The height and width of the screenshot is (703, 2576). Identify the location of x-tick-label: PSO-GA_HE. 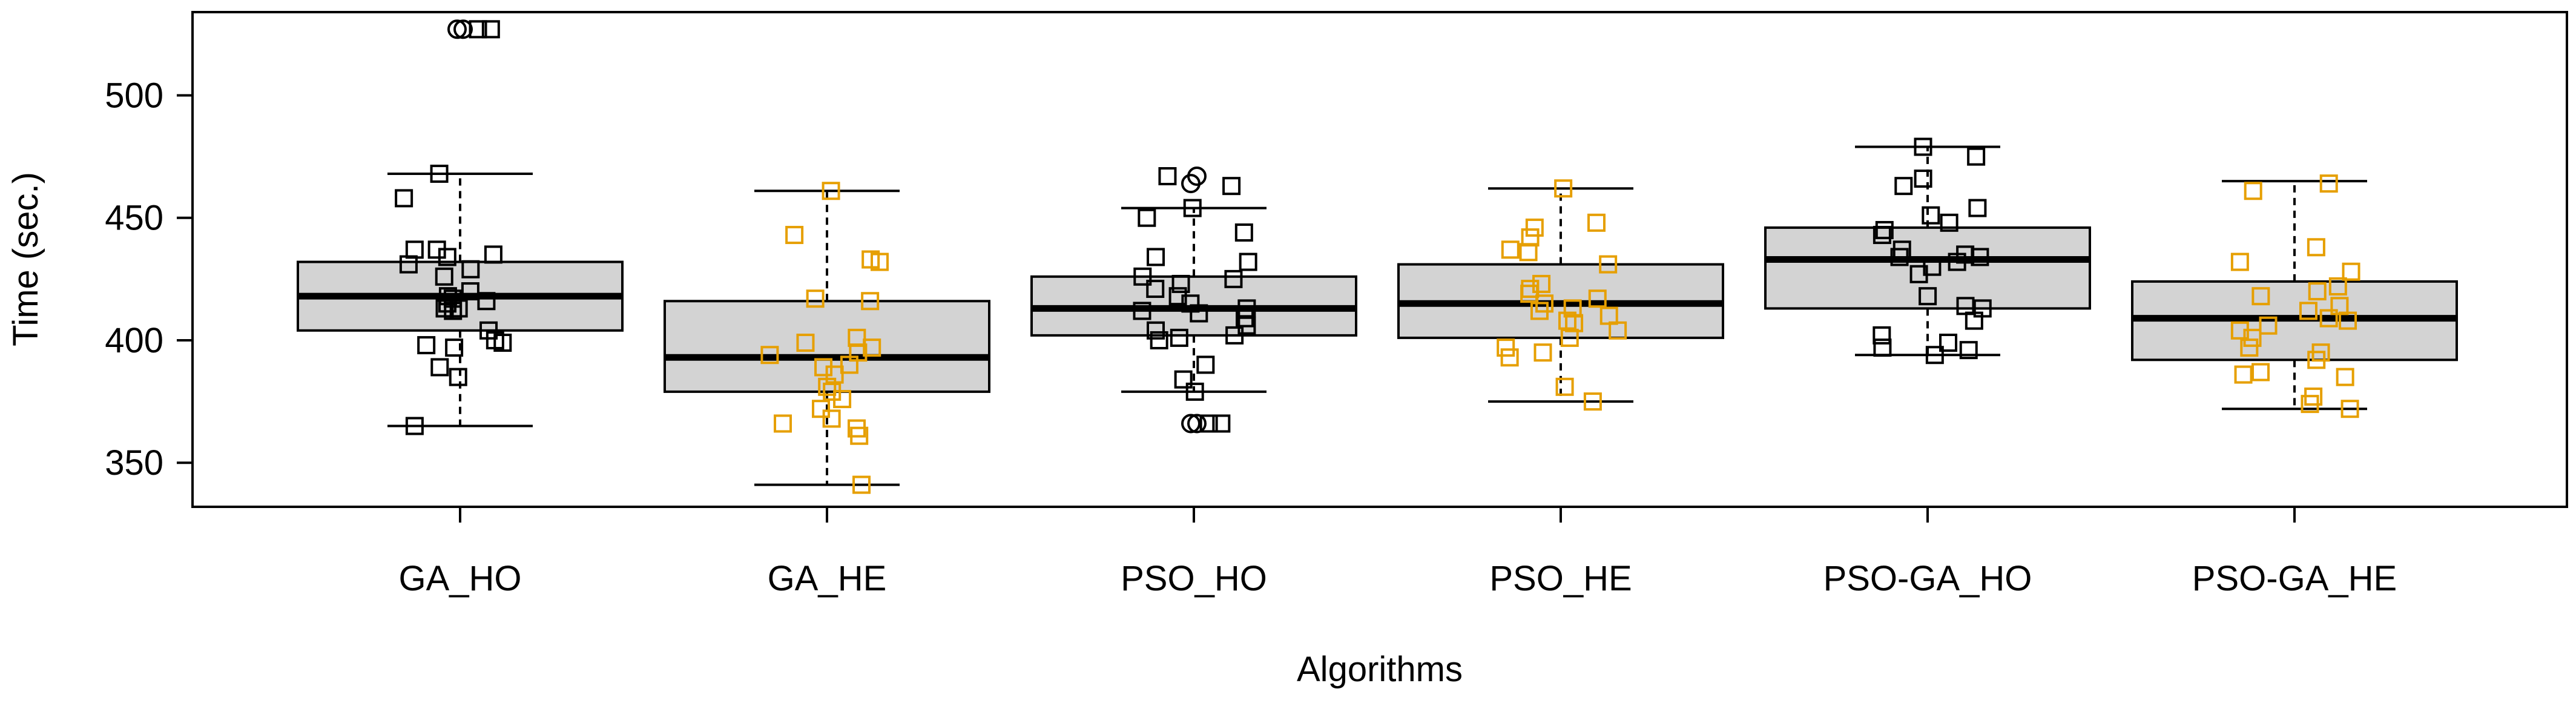
(2294, 578).